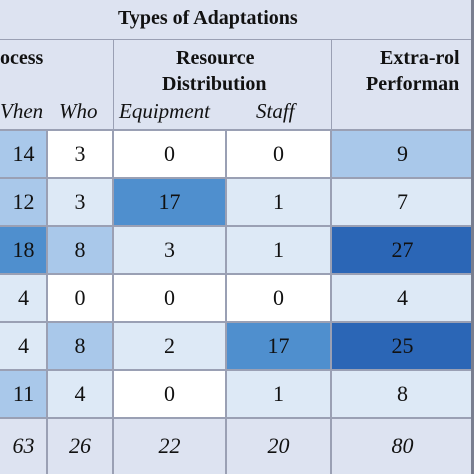 This screenshot has width=474, height=474. I want to click on subheader-when: Vhen, so click(22, 111).